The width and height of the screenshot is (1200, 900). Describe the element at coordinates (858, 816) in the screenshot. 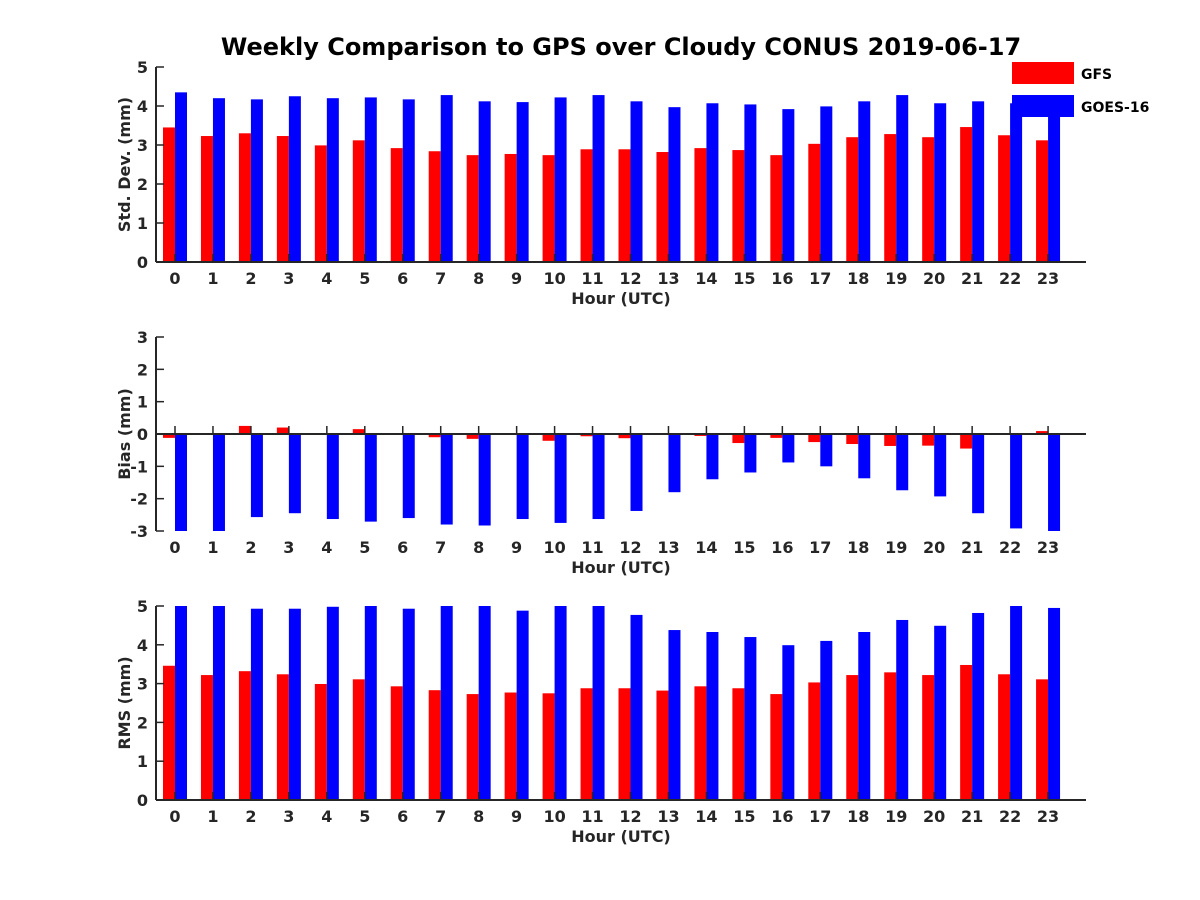

I see `x-tick-label: 18` at that location.